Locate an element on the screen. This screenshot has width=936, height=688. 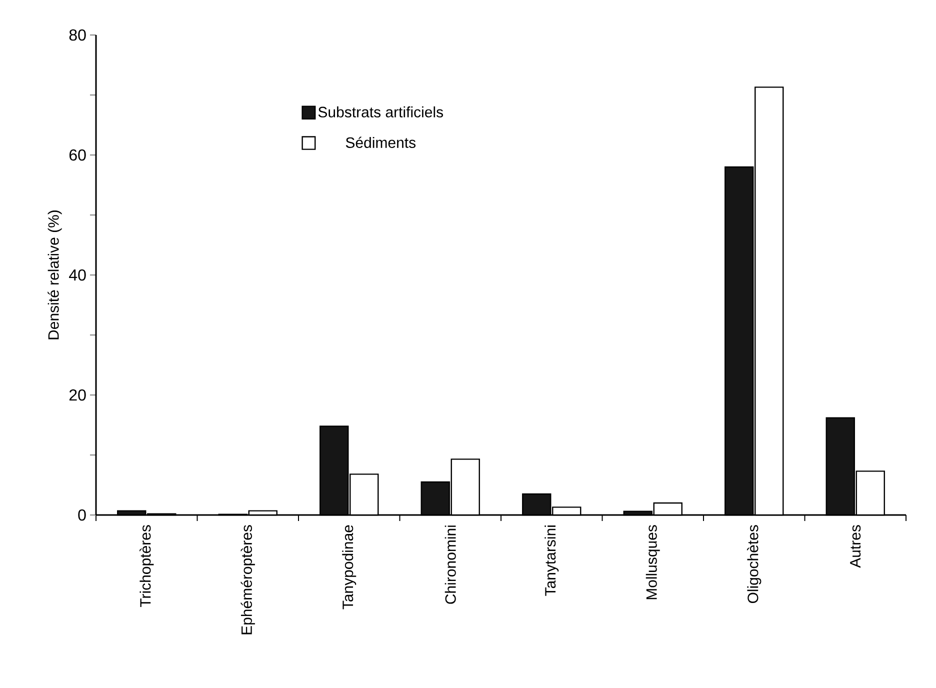
legend-label: Sédiments is located at coordinates (381, 142).